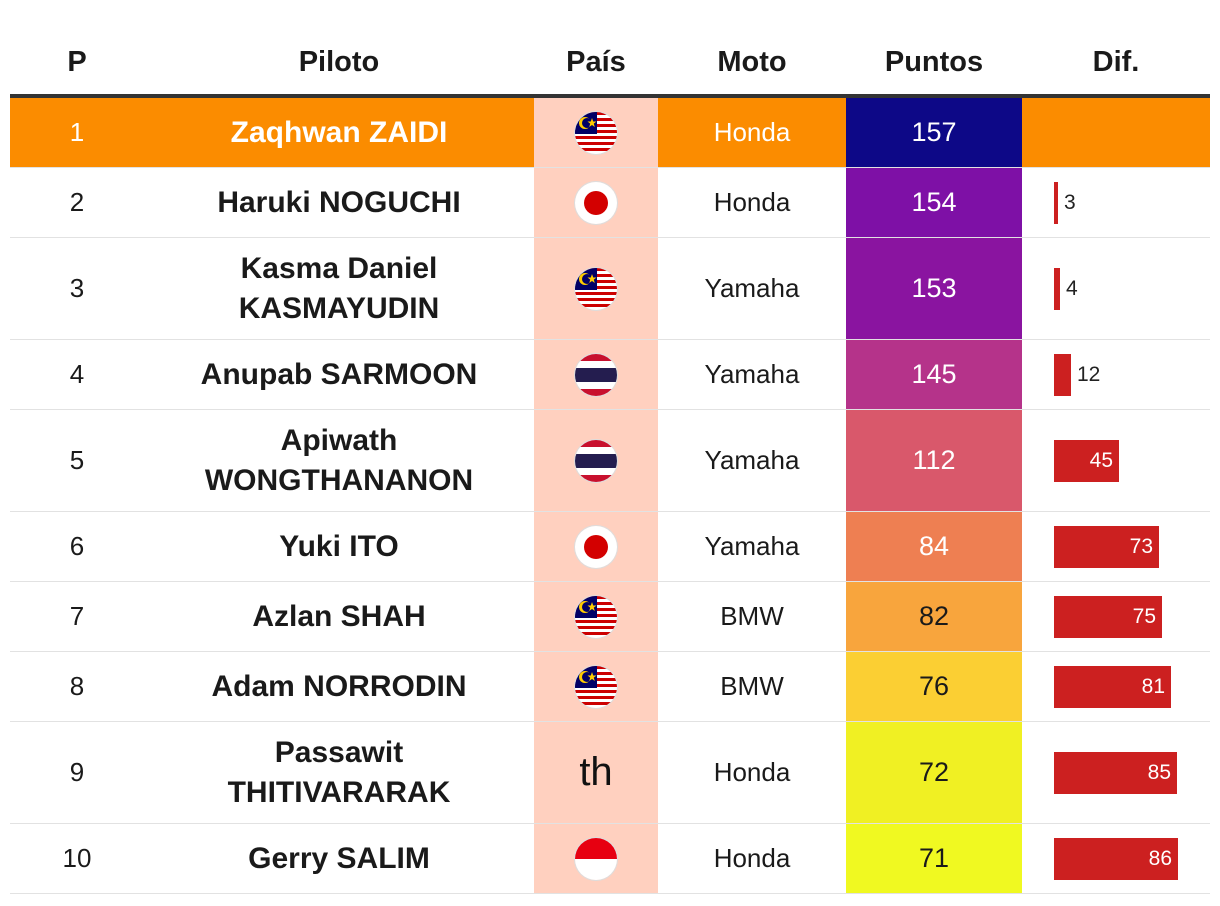  I want to click on gap-label: 4, so click(1072, 288).